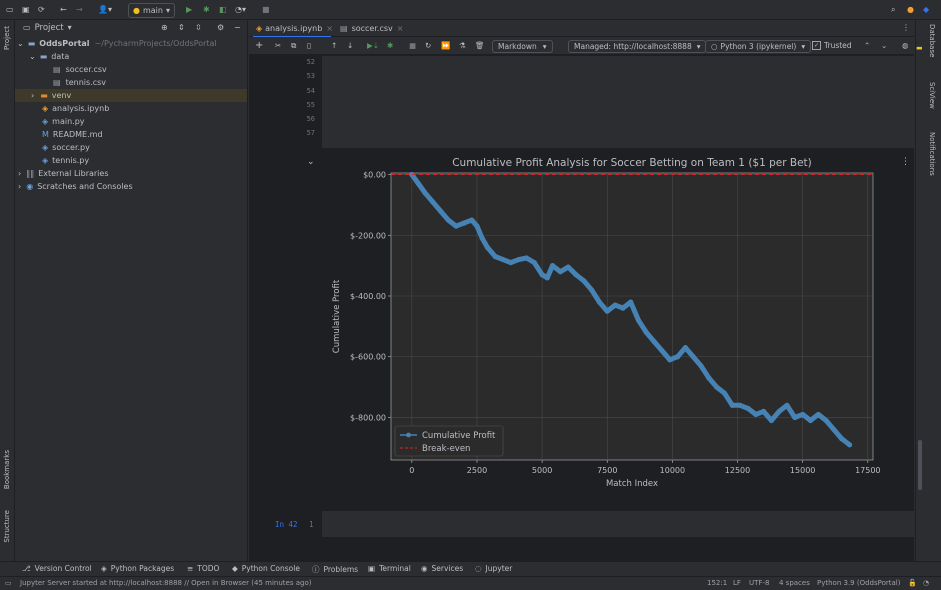 This screenshot has height=590, width=941. Describe the element at coordinates (522, 46) in the screenshot. I see `cell-type-select: Markdown ▾` at that location.